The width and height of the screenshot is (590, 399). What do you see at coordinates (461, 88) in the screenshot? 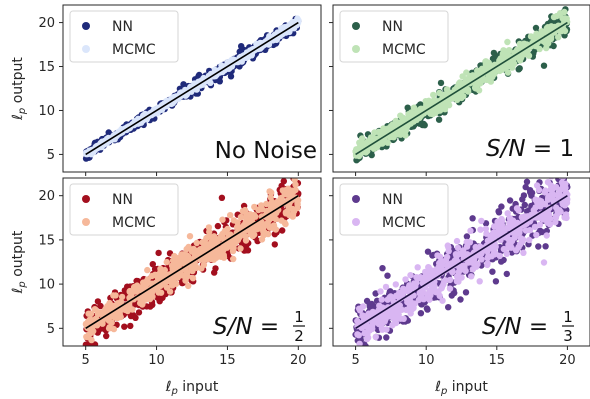
I see `fit-line` at bounding box center [461, 88].